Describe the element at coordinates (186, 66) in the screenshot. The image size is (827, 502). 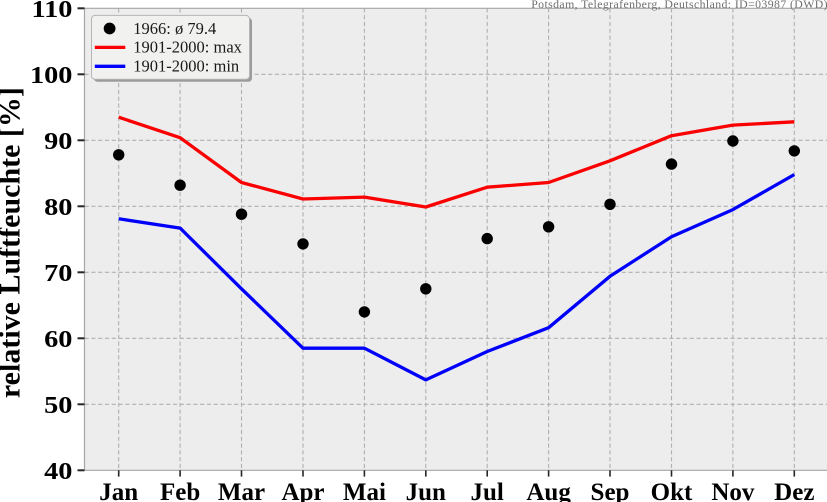
I see `svg-text: 1901-2000: min` at that location.